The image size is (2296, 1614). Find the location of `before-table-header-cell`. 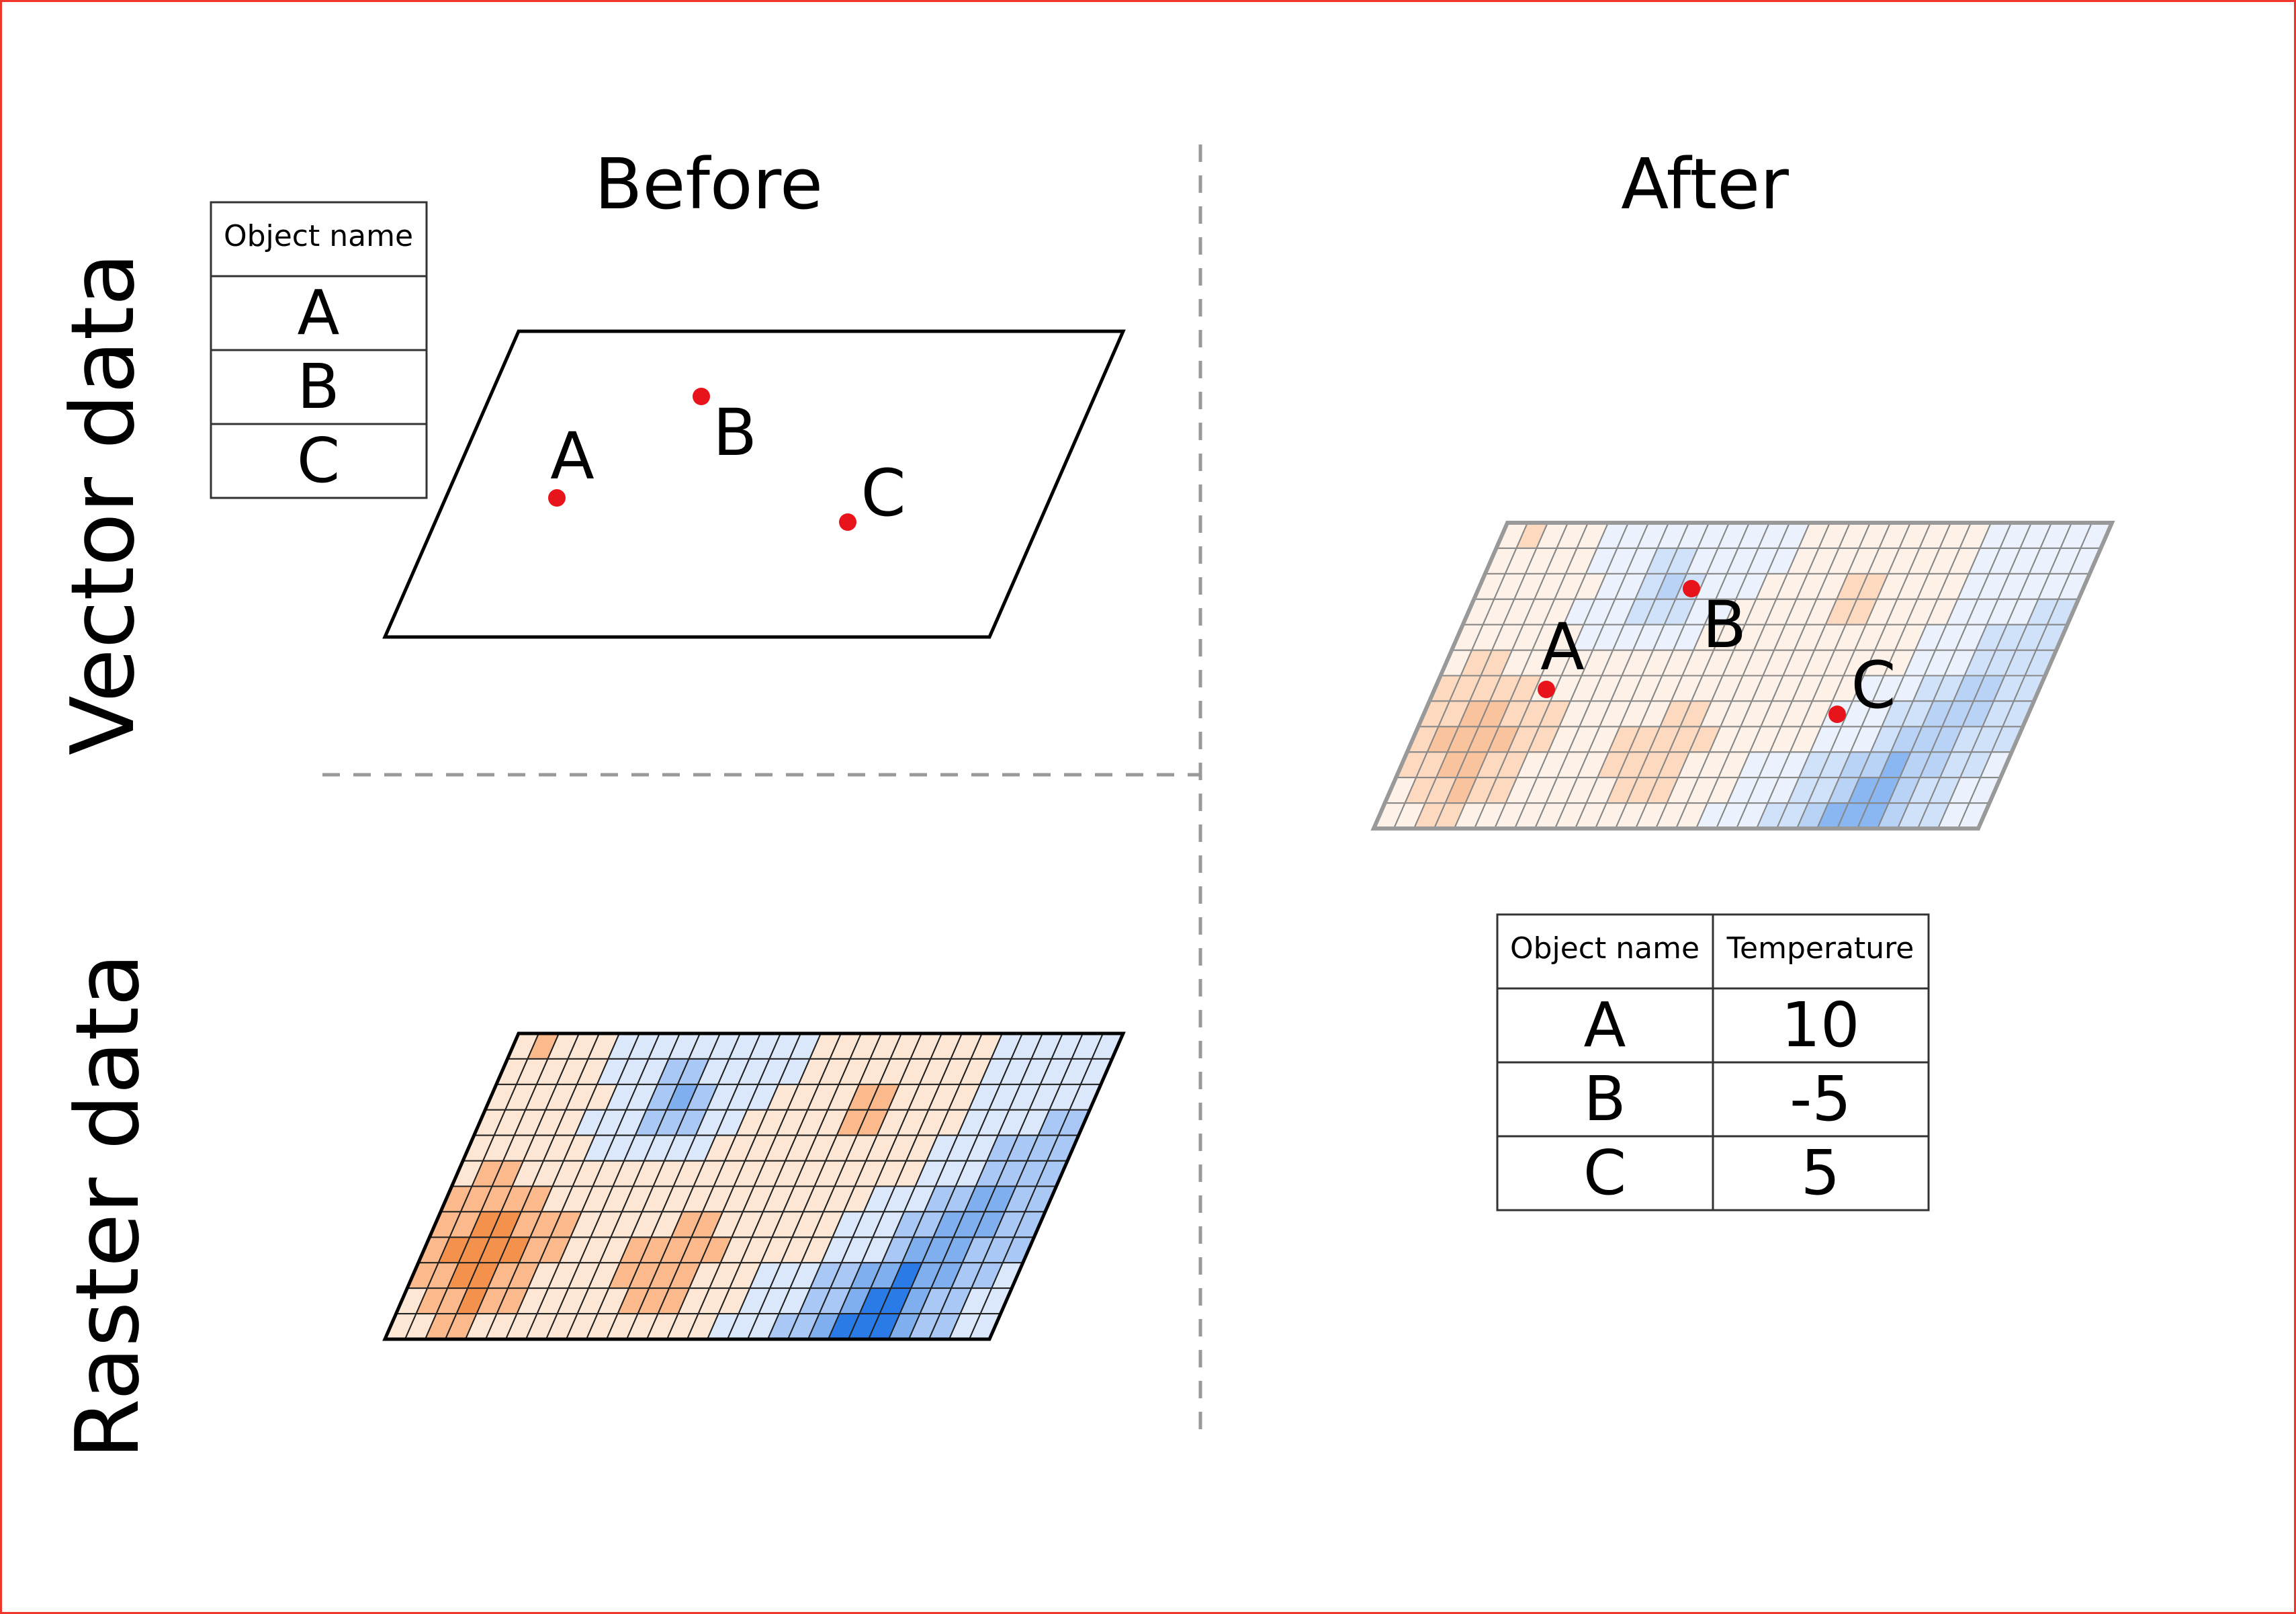

before-table-header-cell is located at coordinates (319, 239).